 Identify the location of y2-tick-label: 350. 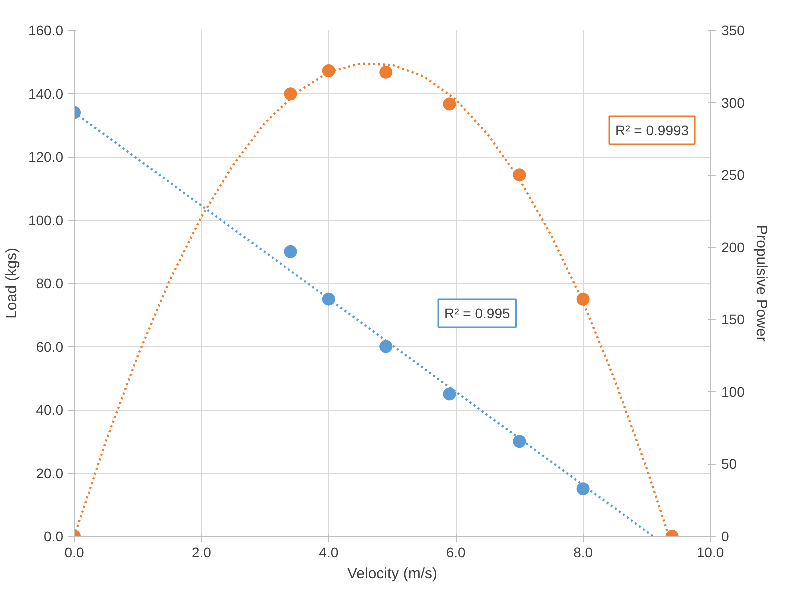
(734, 30).